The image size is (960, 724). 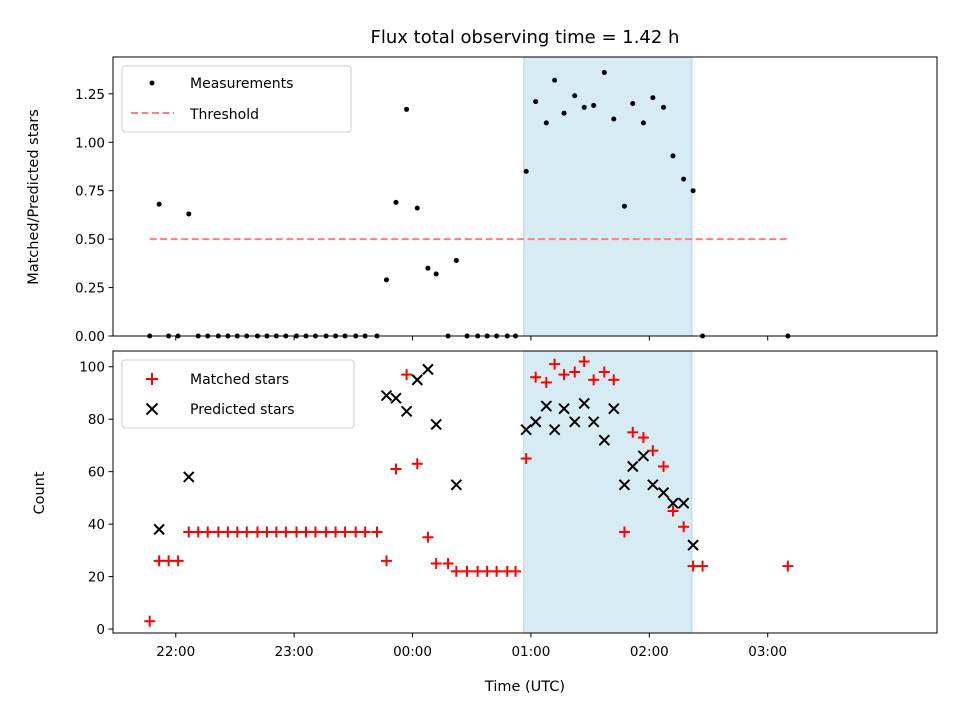 What do you see at coordinates (92, 368) in the screenshot?
I see `y-tick-label: 100` at bounding box center [92, 368].